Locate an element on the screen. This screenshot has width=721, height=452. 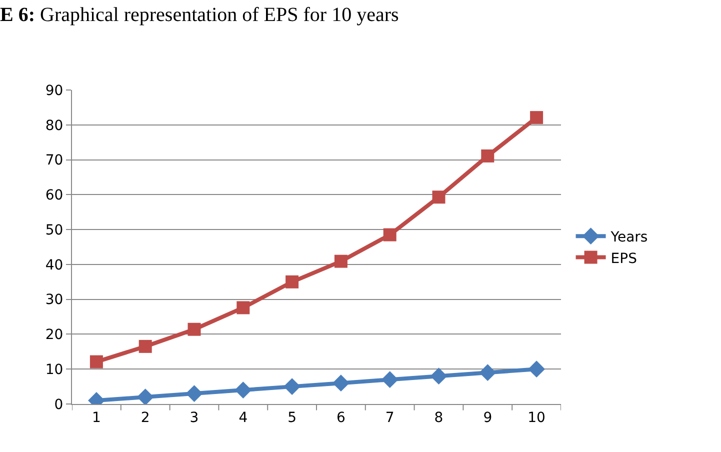
x-tick-label: 6 is located at coordinates (341, 418).